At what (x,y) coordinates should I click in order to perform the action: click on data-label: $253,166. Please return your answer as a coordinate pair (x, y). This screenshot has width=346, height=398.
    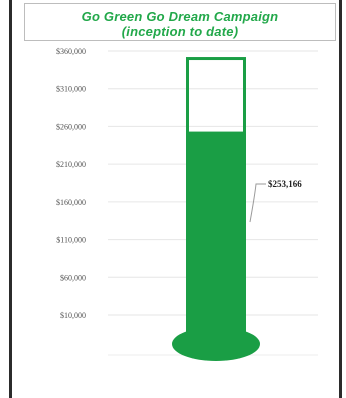
    Looking at the image, I should click on (285, 184).